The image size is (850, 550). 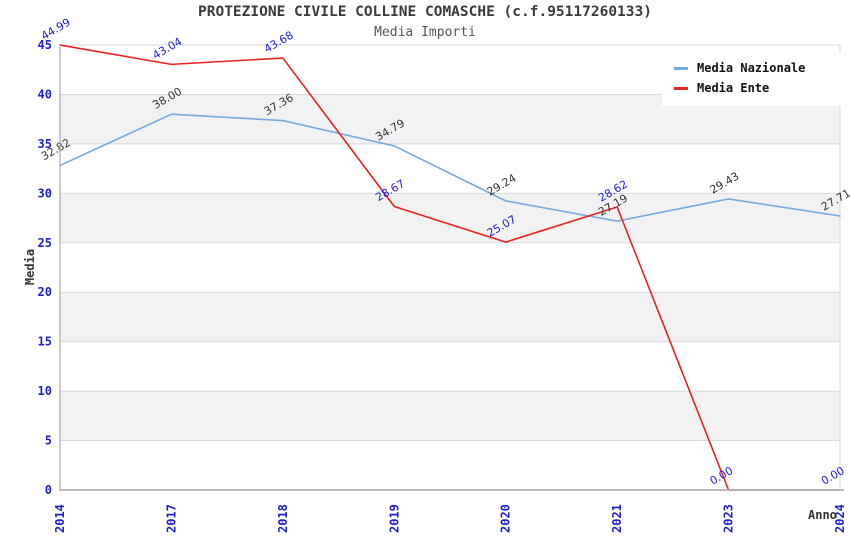 What do you see at coordinates (506, 518) in the screenshot?
I see `x-tick-label: 2020` at bounding box center [506, 518].